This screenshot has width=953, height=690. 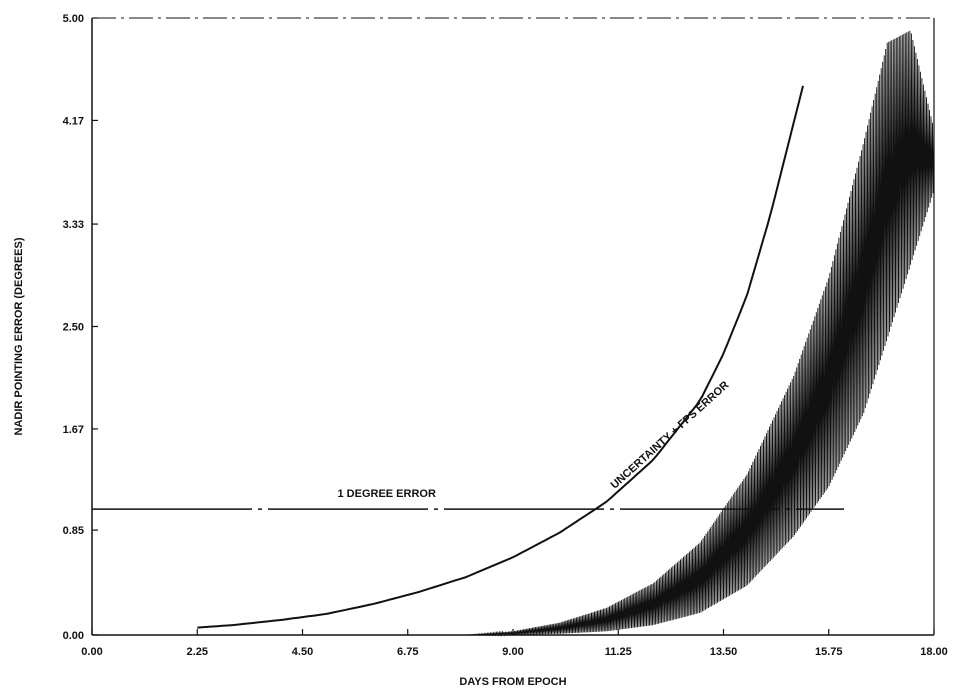 I want to click on y-axis-ticks: 0.00 0.85 1.67 2.50 3.33 4.17 5.00, so click(x=80, y=327).